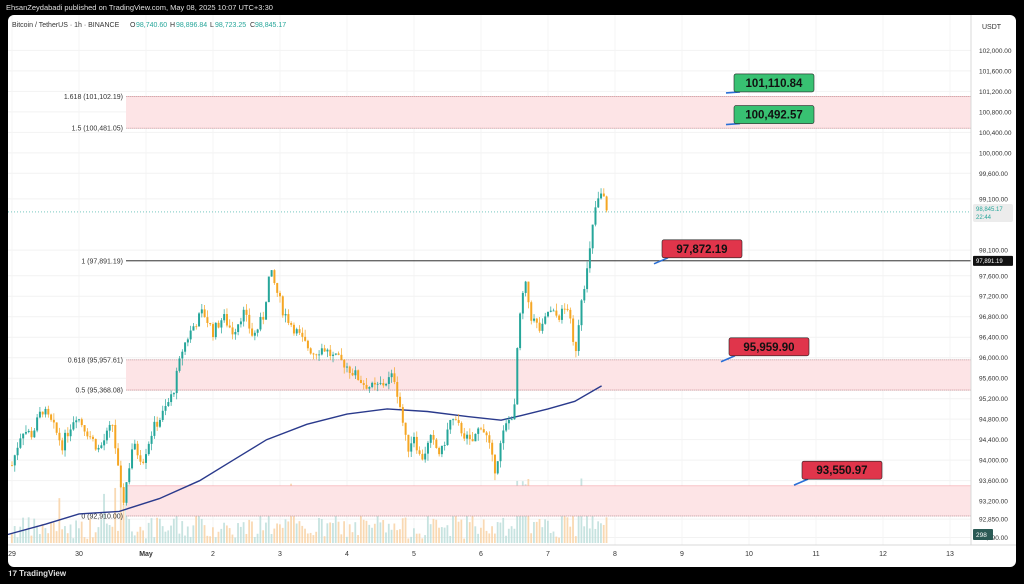  I want to click on time-tick-label: 6, so click(481, 554).